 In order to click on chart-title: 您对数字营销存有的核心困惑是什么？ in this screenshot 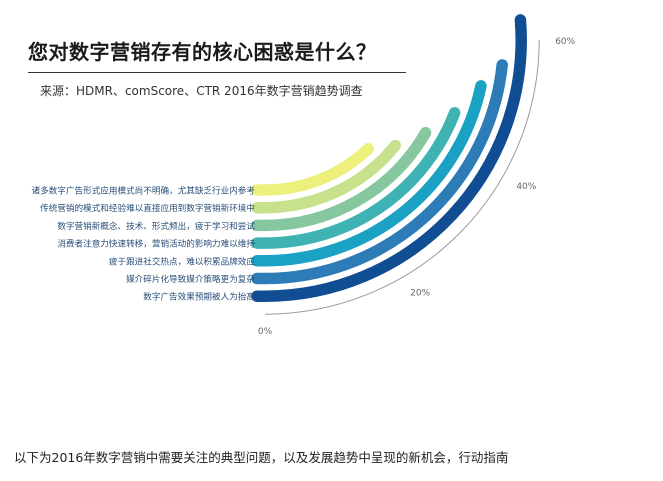, I will do `click(202, 52)`.